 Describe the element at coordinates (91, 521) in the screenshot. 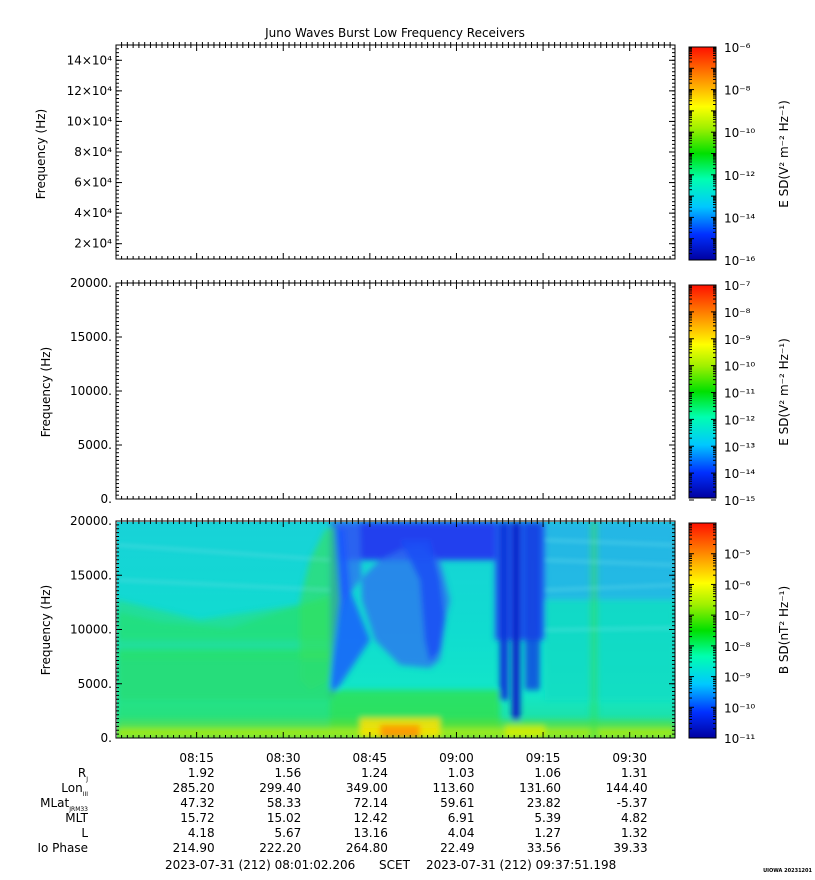

I see `y-tick-label: 20000.` at that location.